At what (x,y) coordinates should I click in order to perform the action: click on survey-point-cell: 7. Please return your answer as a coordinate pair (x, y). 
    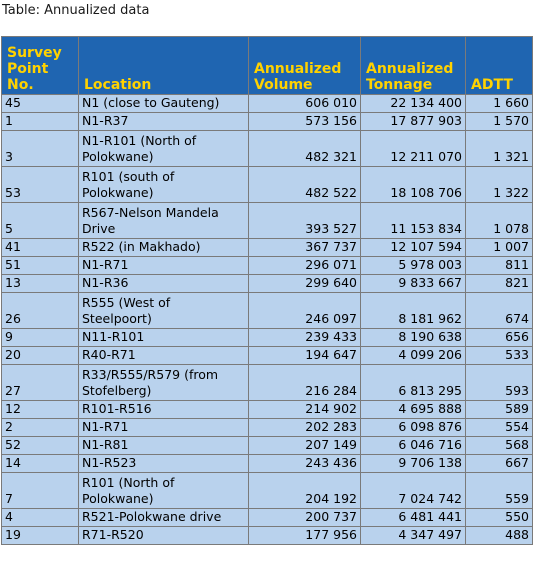
    Looking at the image, I should click on (40, 490).